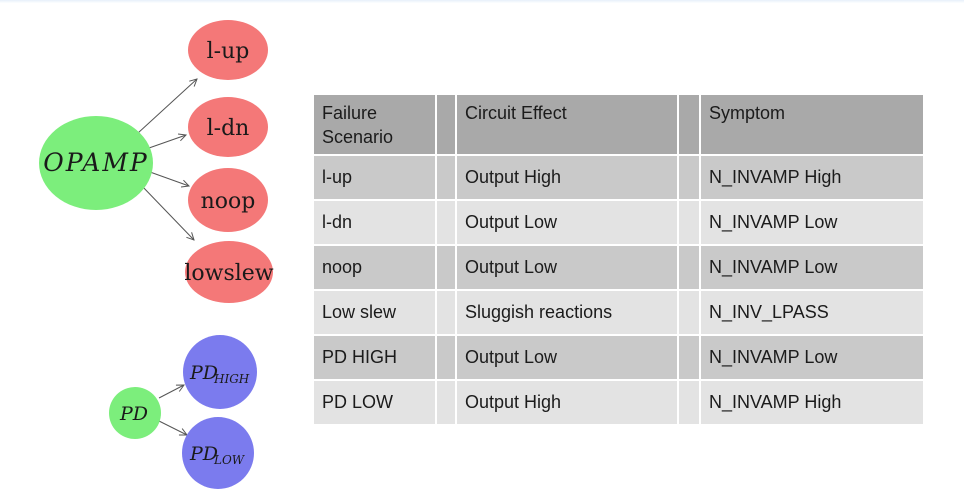 The width and height of the screenshot is (964, 492). Describe the element at coordinates (229, 460) in the screenshot. I see `pd-low-subscript: LOW` at that location.